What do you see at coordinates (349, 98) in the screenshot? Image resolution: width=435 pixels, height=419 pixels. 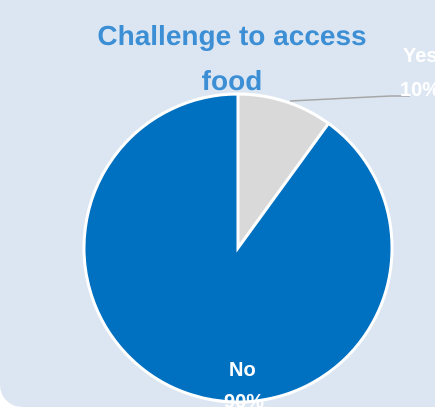 I see `leader-line-yes` at bounding box center [349, 98].